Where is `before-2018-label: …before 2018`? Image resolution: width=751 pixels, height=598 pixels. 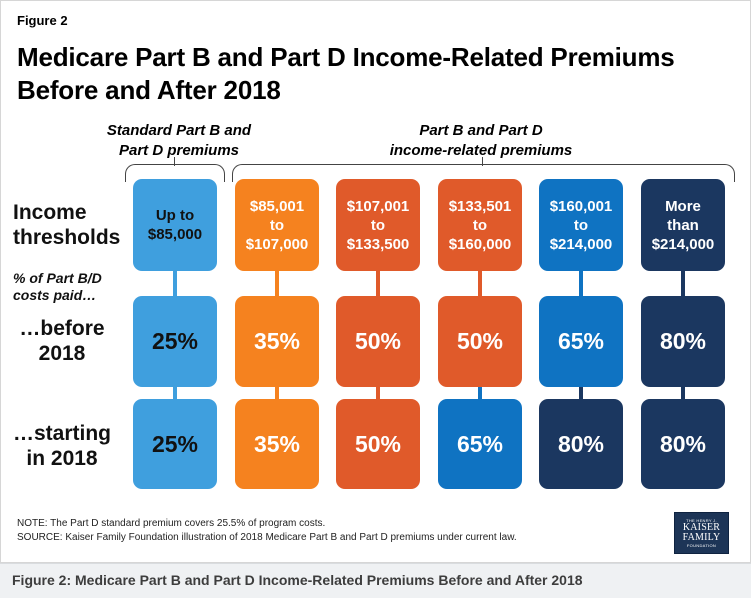
before-2018-label: …before 2018 is located at coordinates (62, 341).